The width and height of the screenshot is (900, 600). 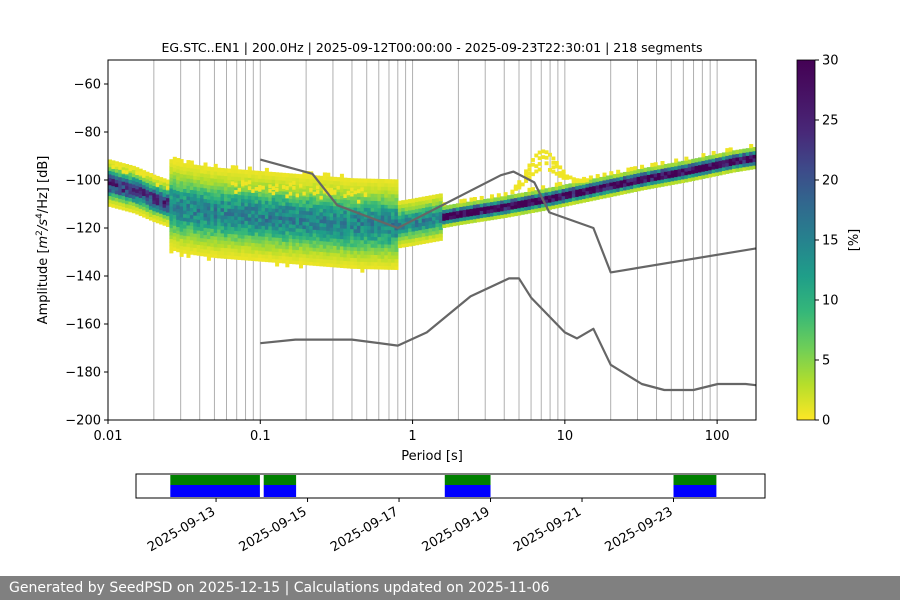 What do you see at coordinates (806, 240) in the screenshot?
I see `colorbar-gradient` at bounding box center [806, 240].